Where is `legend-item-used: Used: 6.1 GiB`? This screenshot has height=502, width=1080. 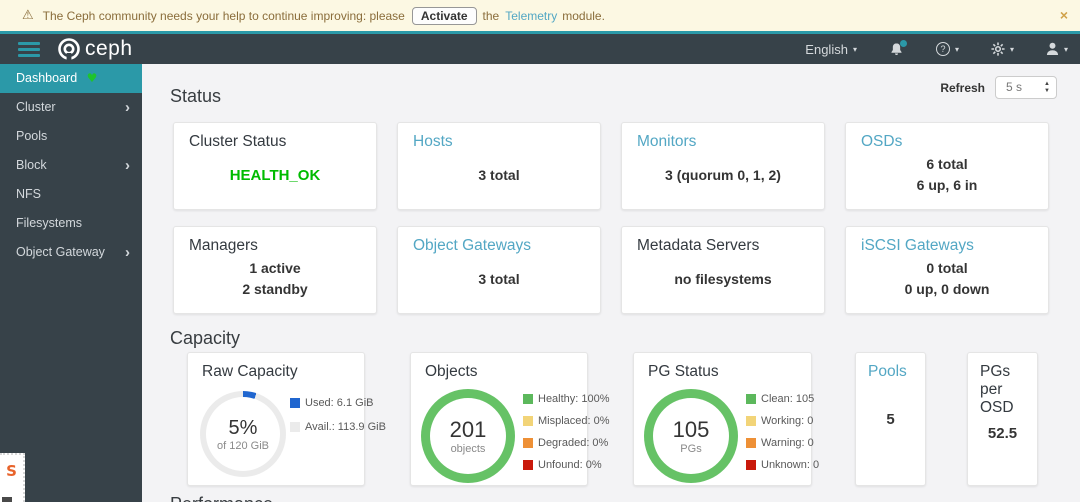 legend-item-used: Used: 6.1 GiB is located at coordinates (338, 403).